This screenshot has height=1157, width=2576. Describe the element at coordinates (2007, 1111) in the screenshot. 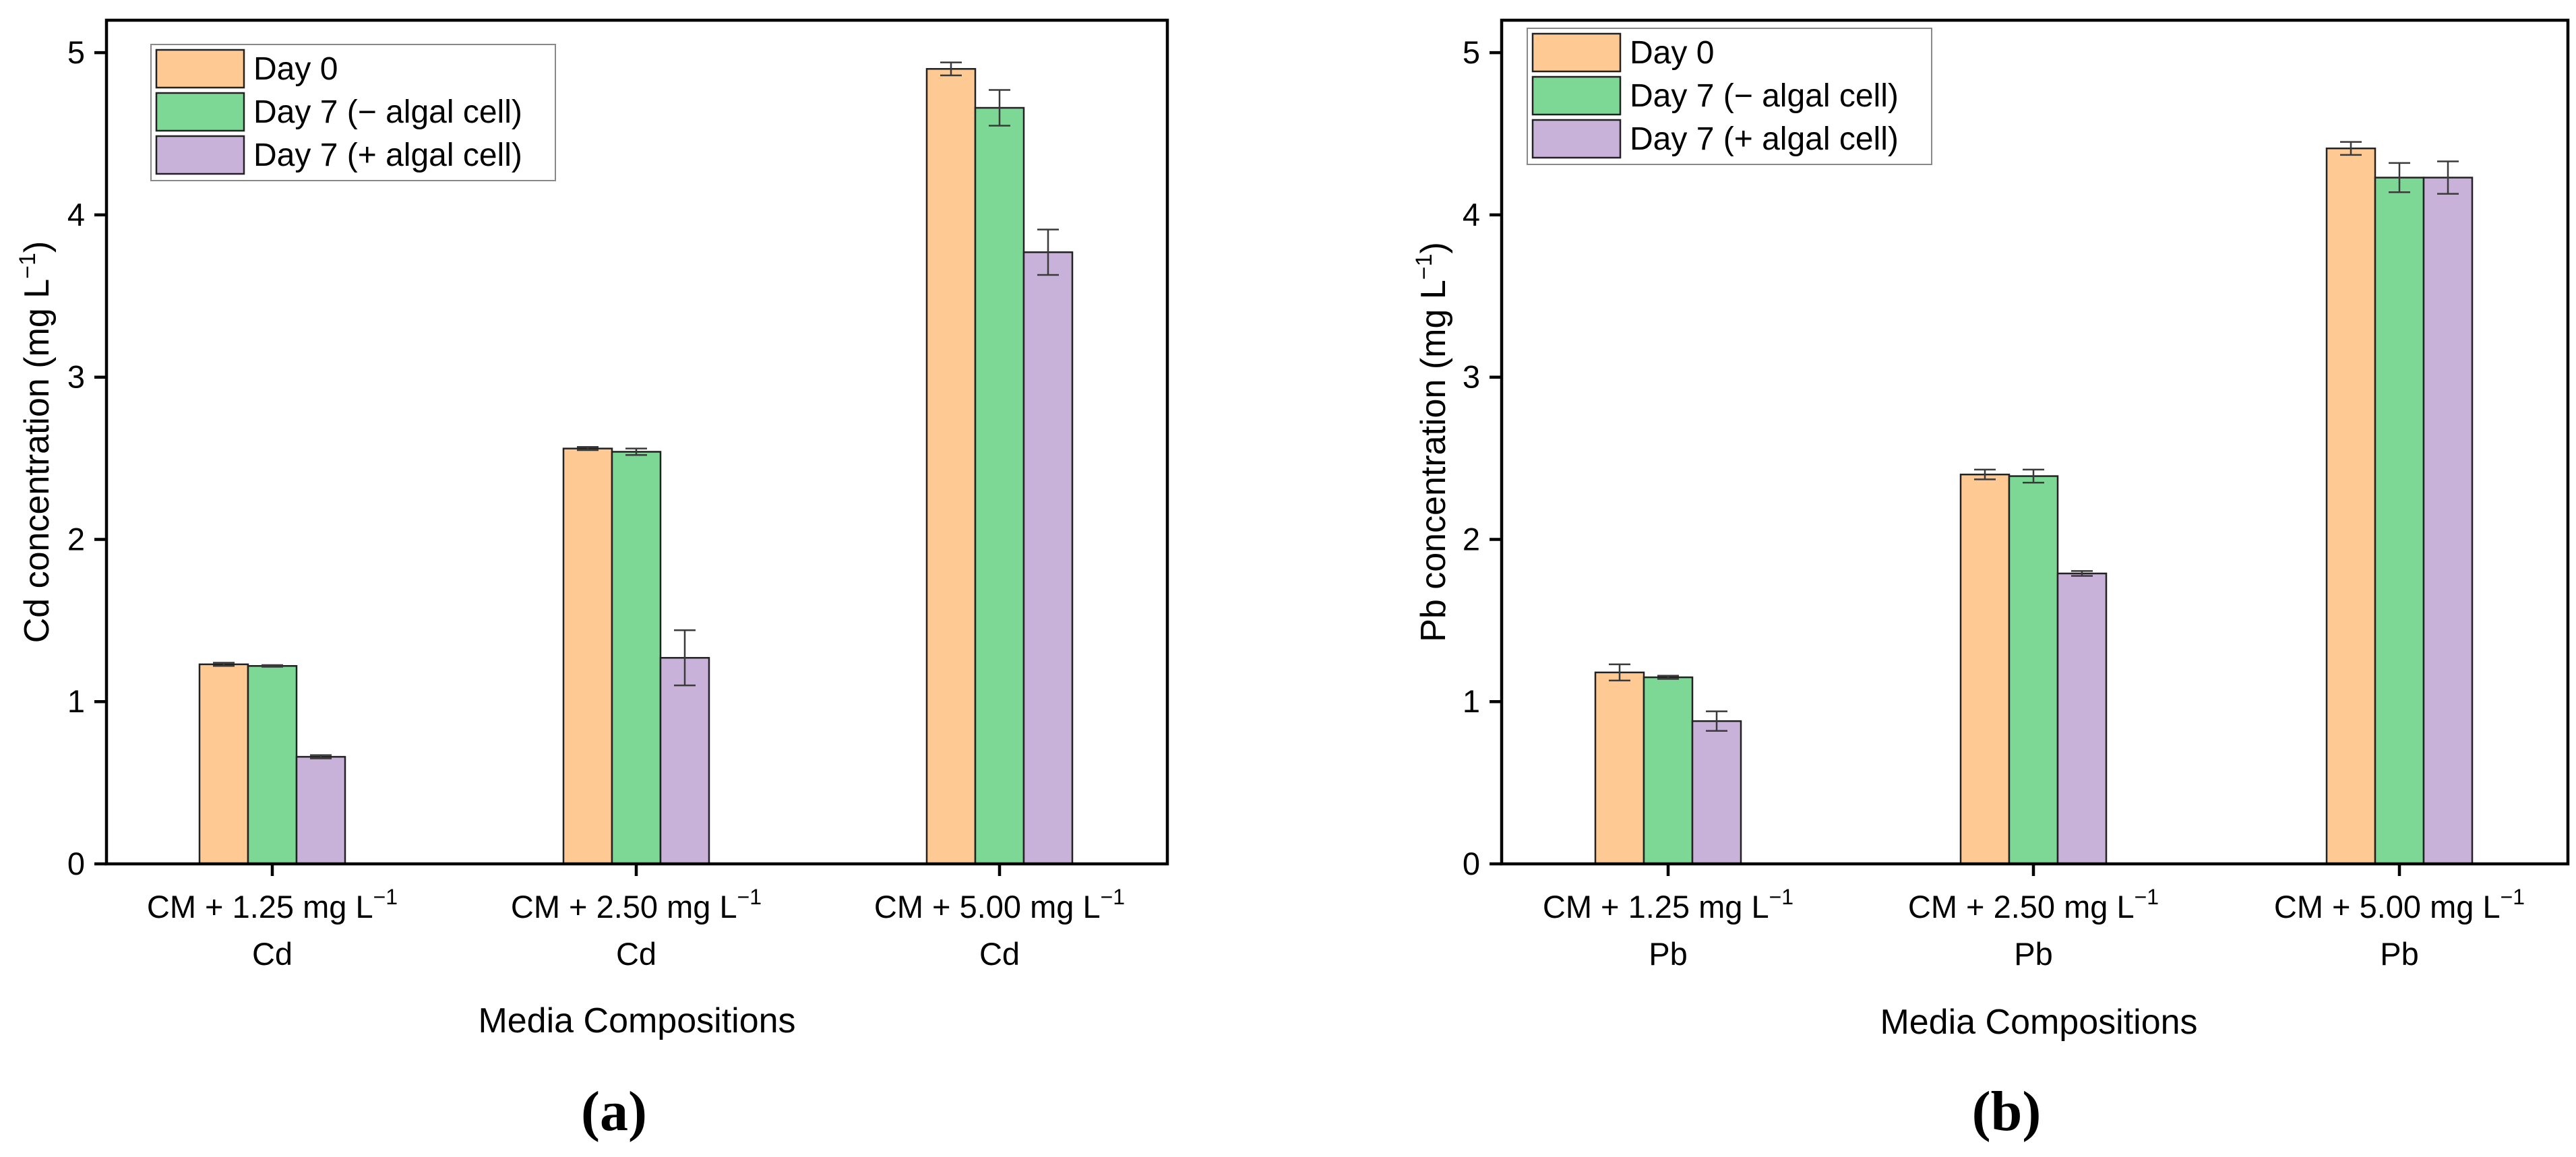

I see `panel-label-b: (b)` at that location.